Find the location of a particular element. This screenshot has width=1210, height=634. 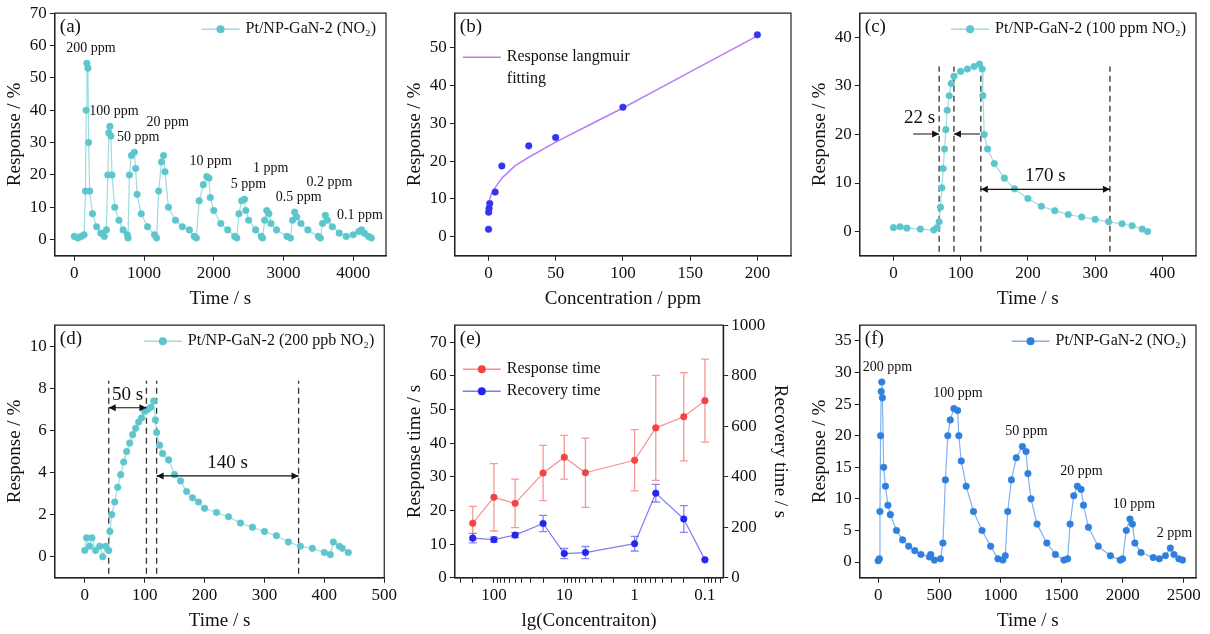

legend-label: Pt/NP-GaN-2 (100 ppm NO₂) is located at coordinates (1091, 28).